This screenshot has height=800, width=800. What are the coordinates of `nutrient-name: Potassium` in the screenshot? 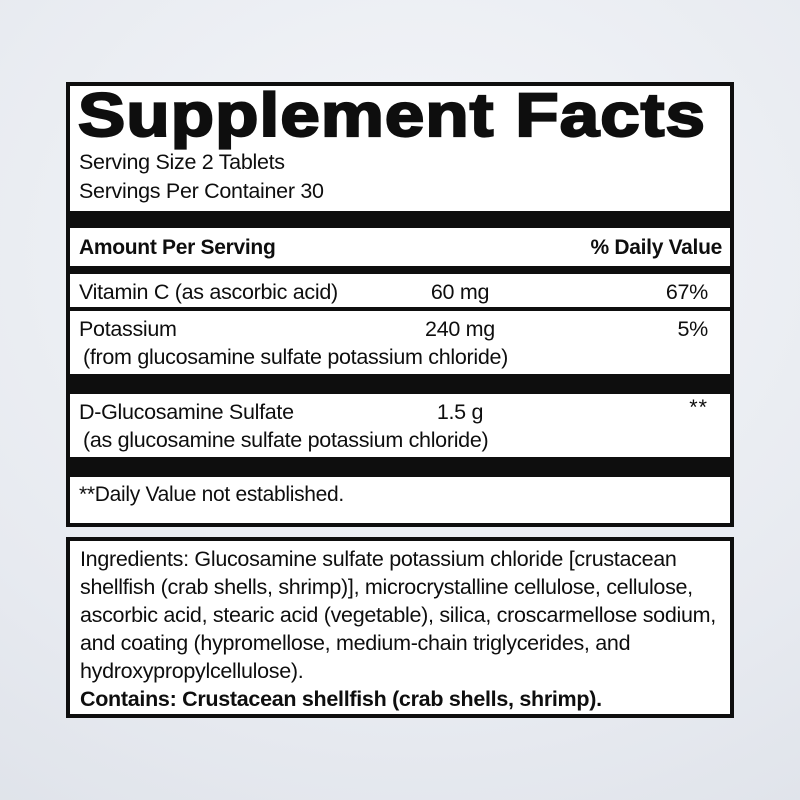 It's located at (128, 329).